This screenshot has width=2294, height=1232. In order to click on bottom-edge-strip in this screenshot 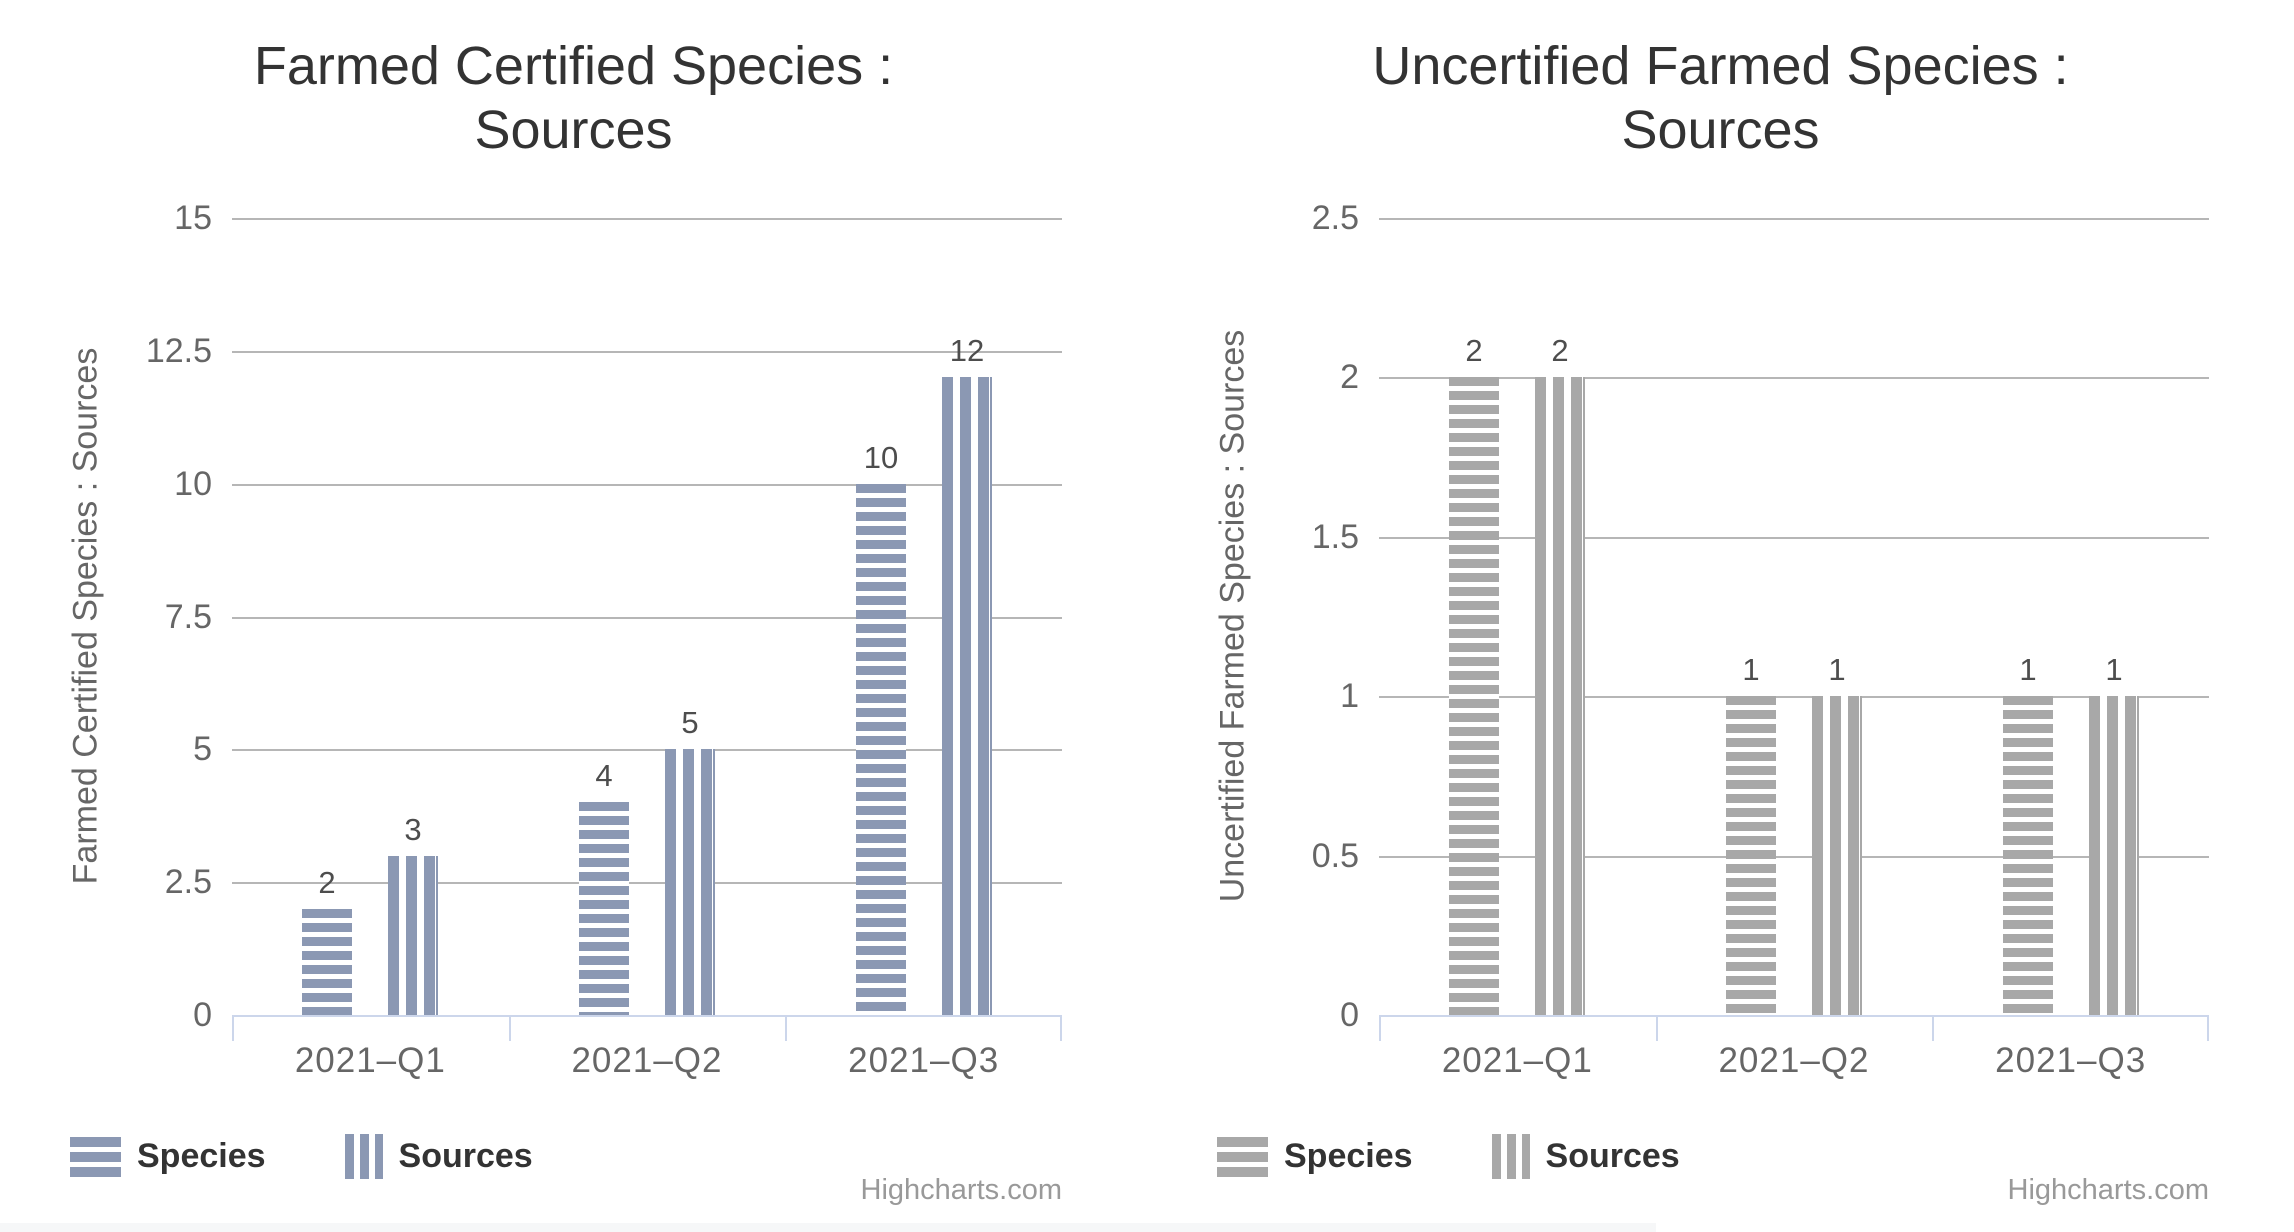, I will do `click(828, 1227)`.